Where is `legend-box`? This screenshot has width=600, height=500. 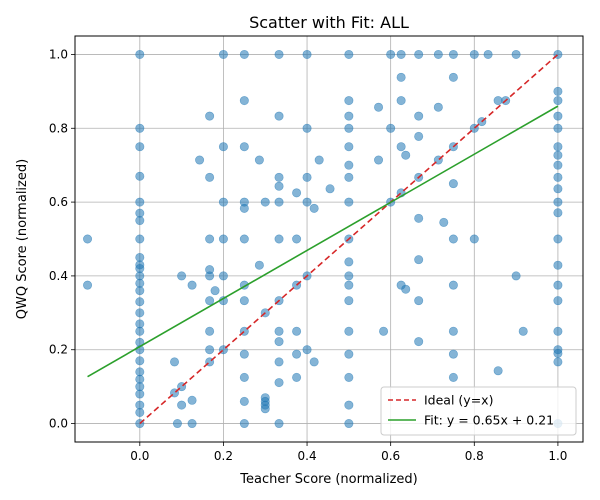
legend-box is located at coordinates (478, 411).